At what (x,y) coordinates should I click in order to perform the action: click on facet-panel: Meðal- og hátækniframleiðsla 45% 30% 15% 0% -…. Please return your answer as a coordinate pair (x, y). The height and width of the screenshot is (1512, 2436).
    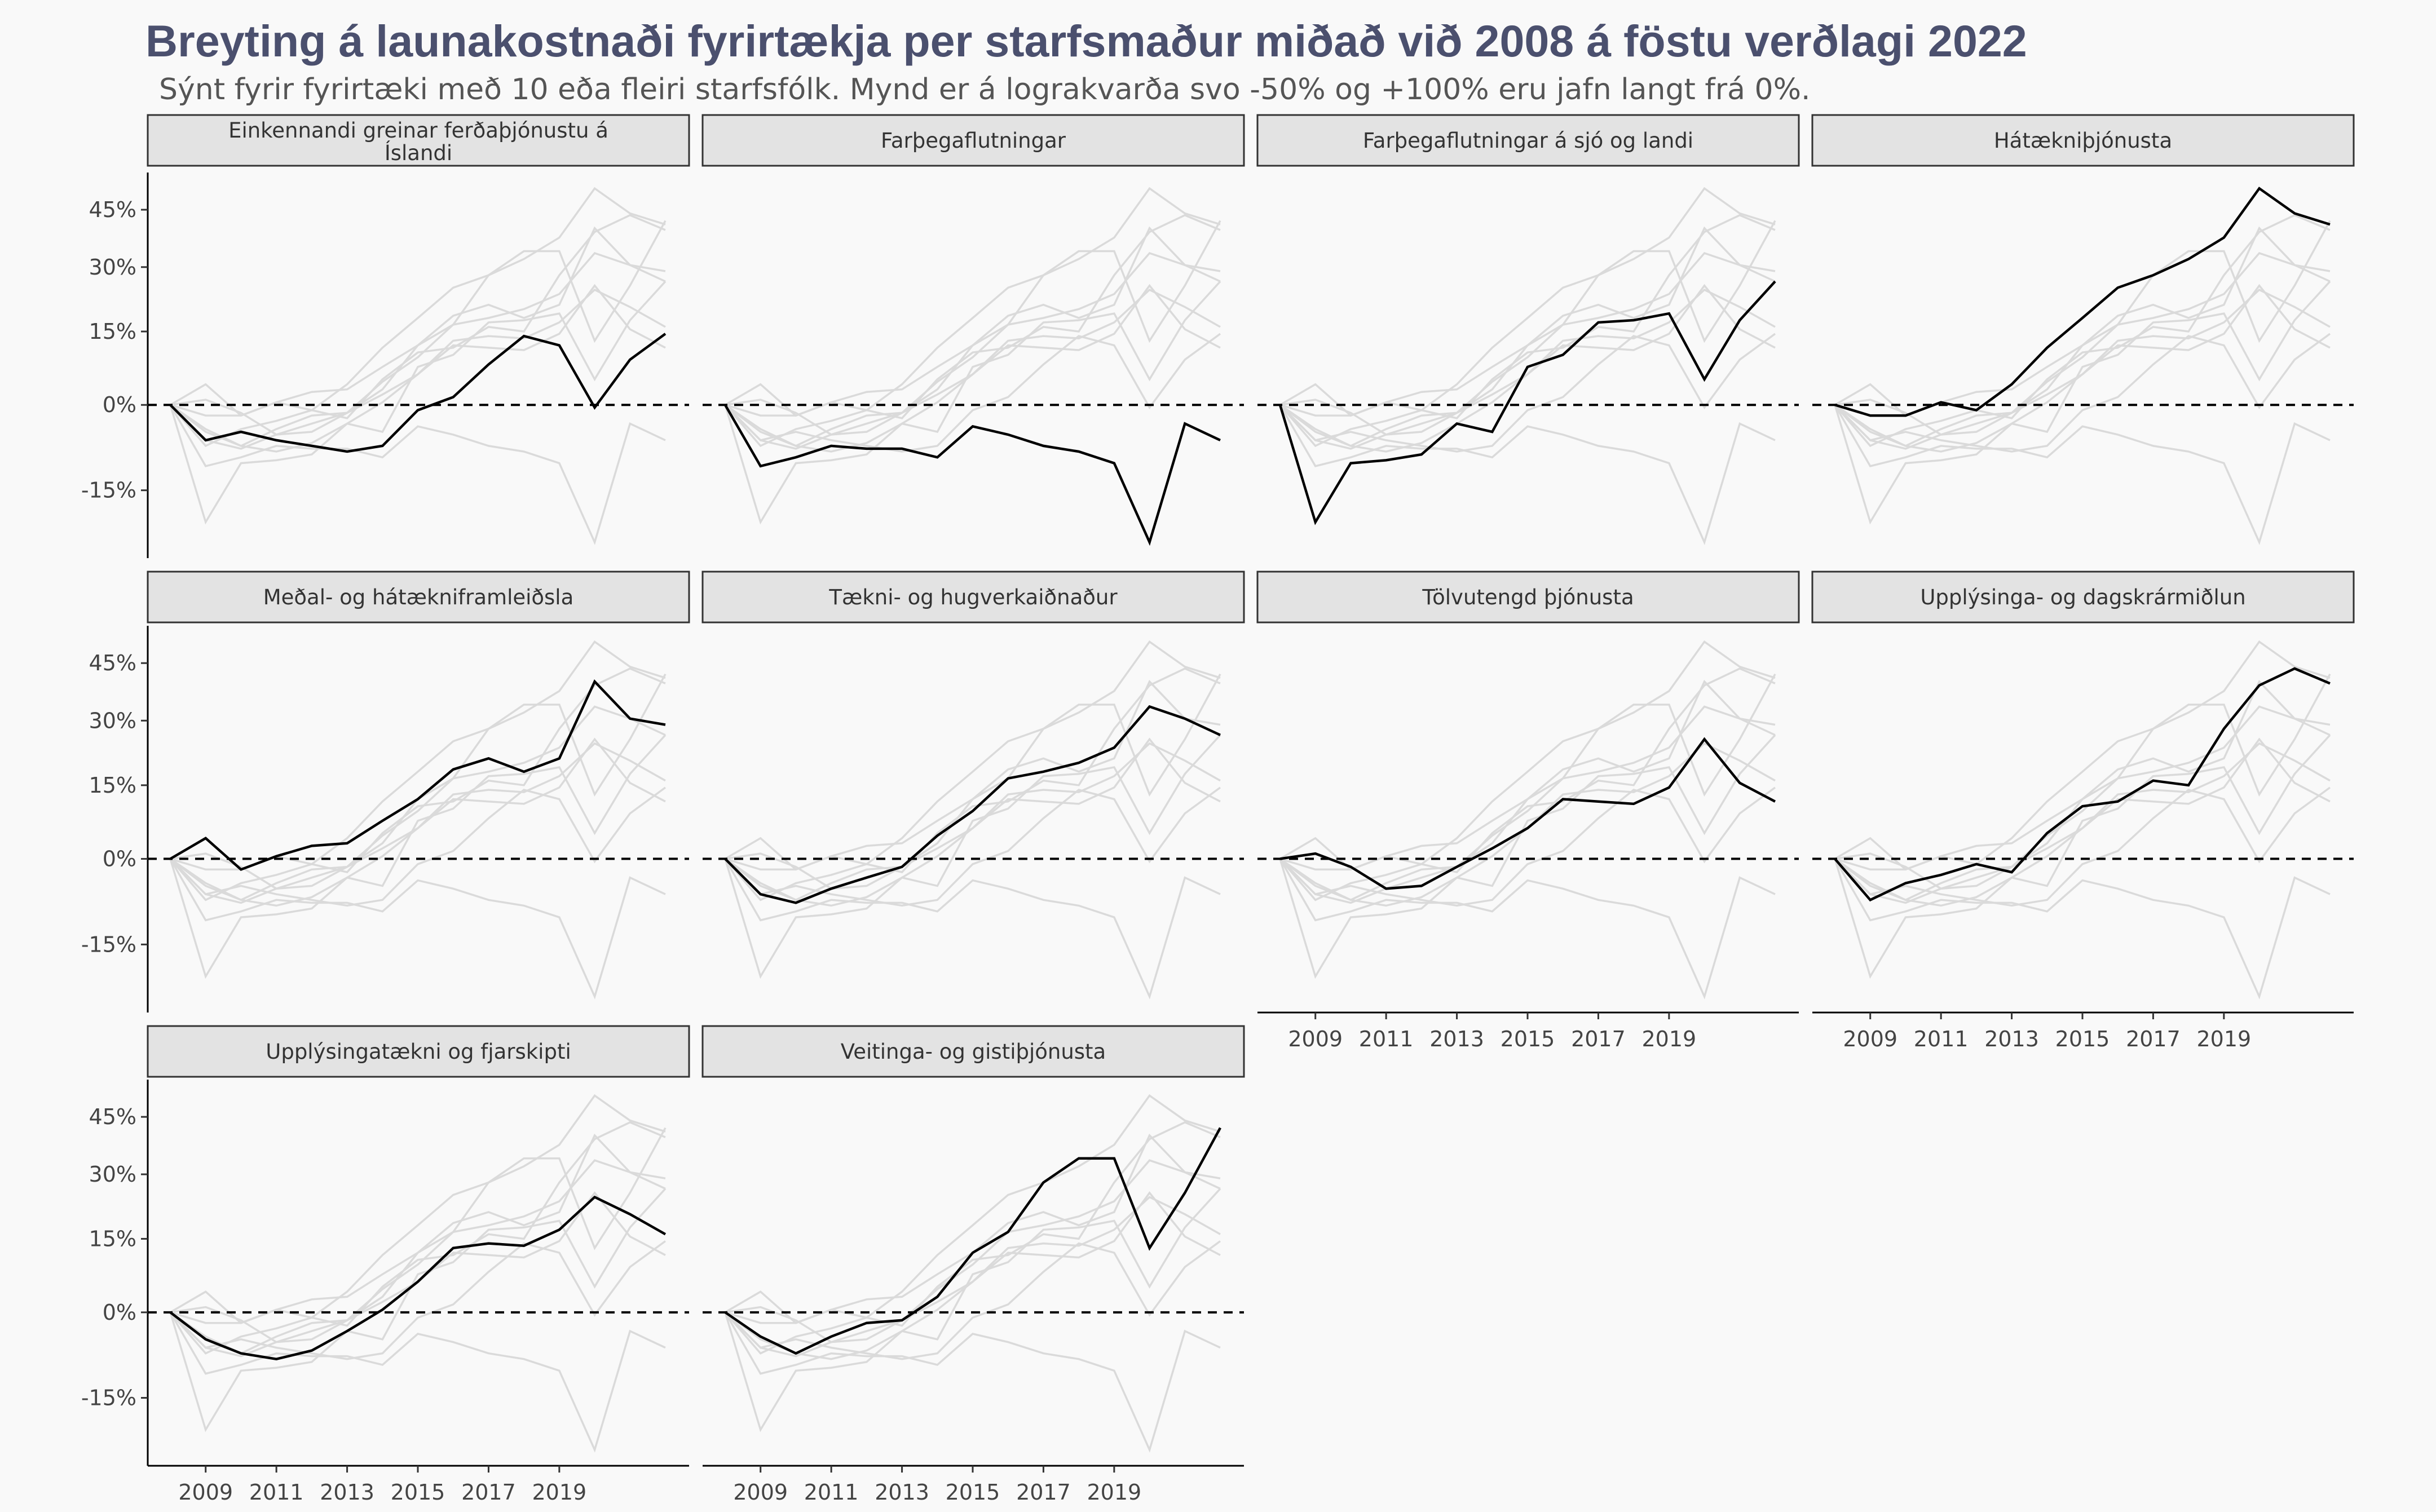
    Looking at the image, I should click on (385, 792).